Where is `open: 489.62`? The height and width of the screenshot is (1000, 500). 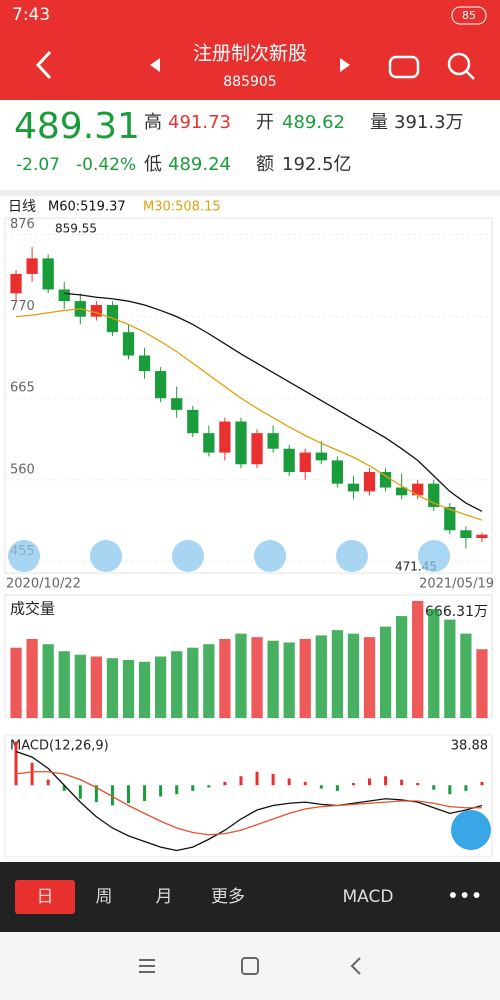 open: 489.62 is located at coordinates (313, 122).